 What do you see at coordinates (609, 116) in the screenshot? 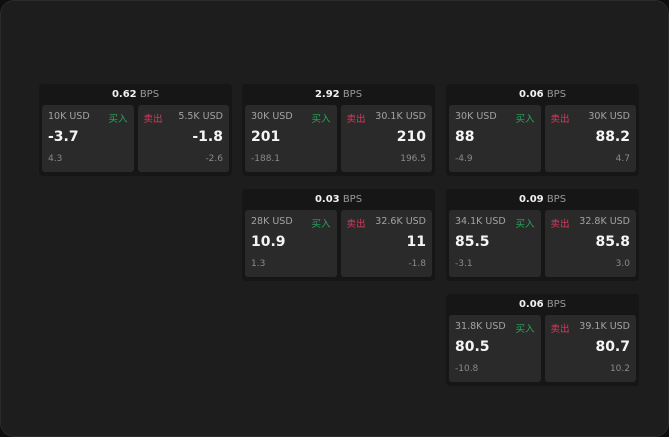
I see `ask-amount: 30K USD` at bounding box center [609, 116].